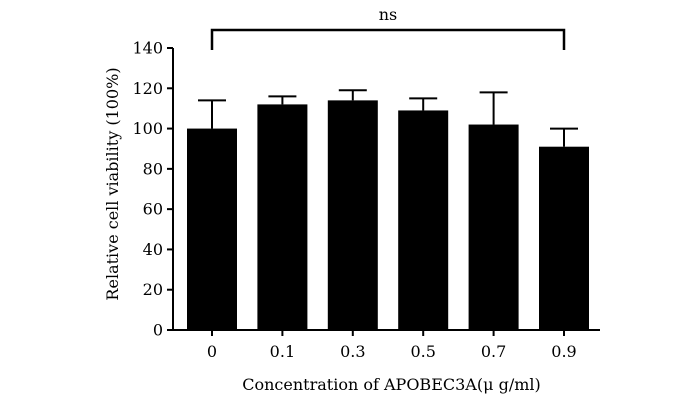 The image size is (700, 404). What do you see at coordinates (388, 118) in the screenshot?
I see `error-bars` at bounding box center [388, 118].